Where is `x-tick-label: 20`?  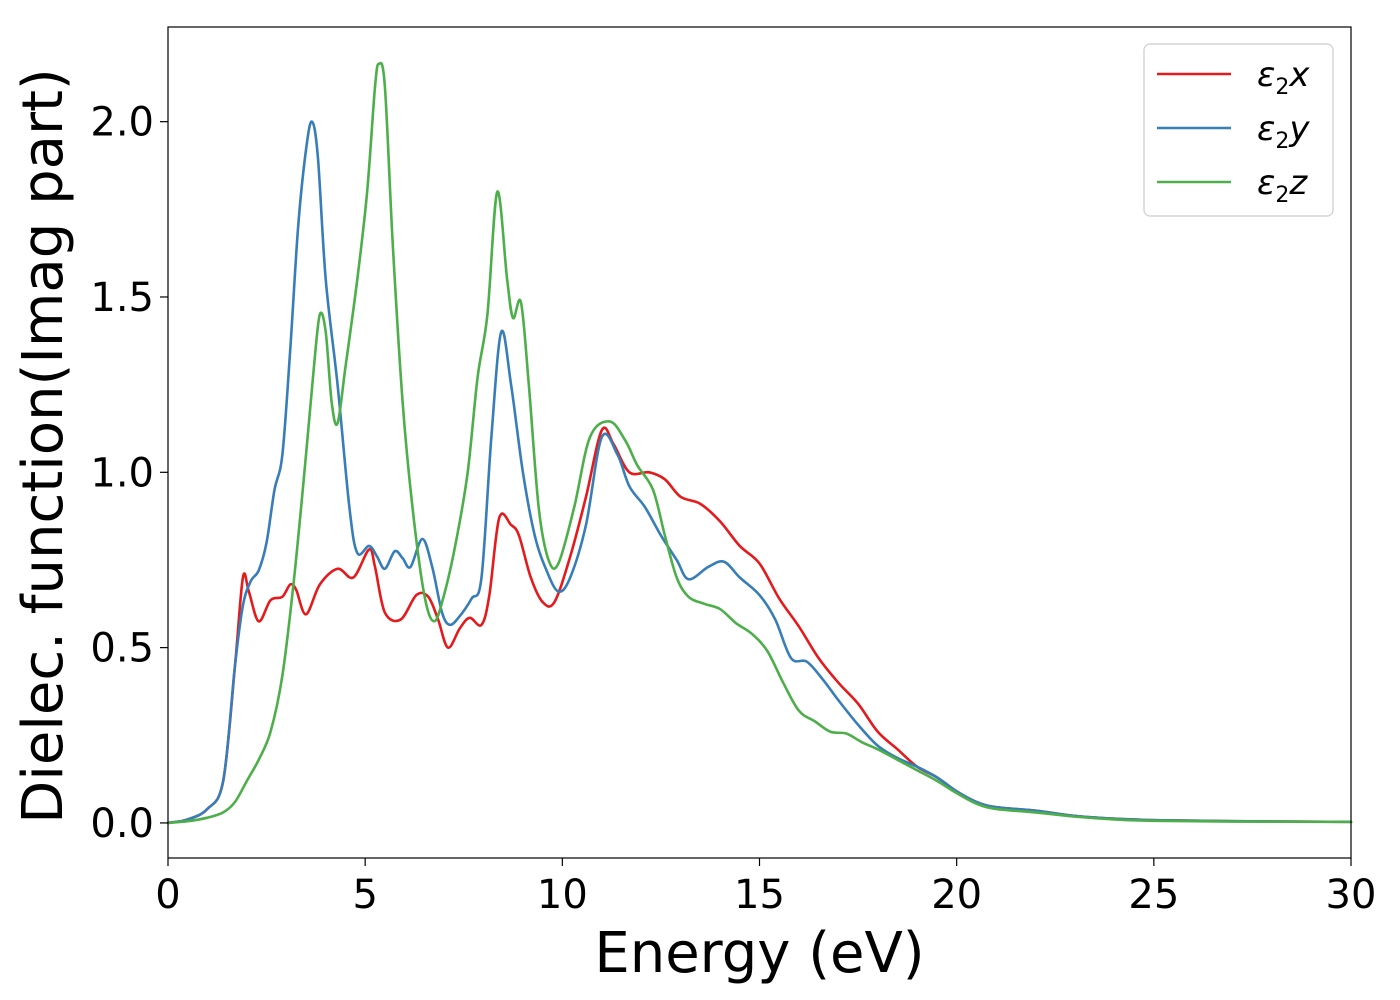
x-tick-label: 20 is located at coordinates (956, 895).